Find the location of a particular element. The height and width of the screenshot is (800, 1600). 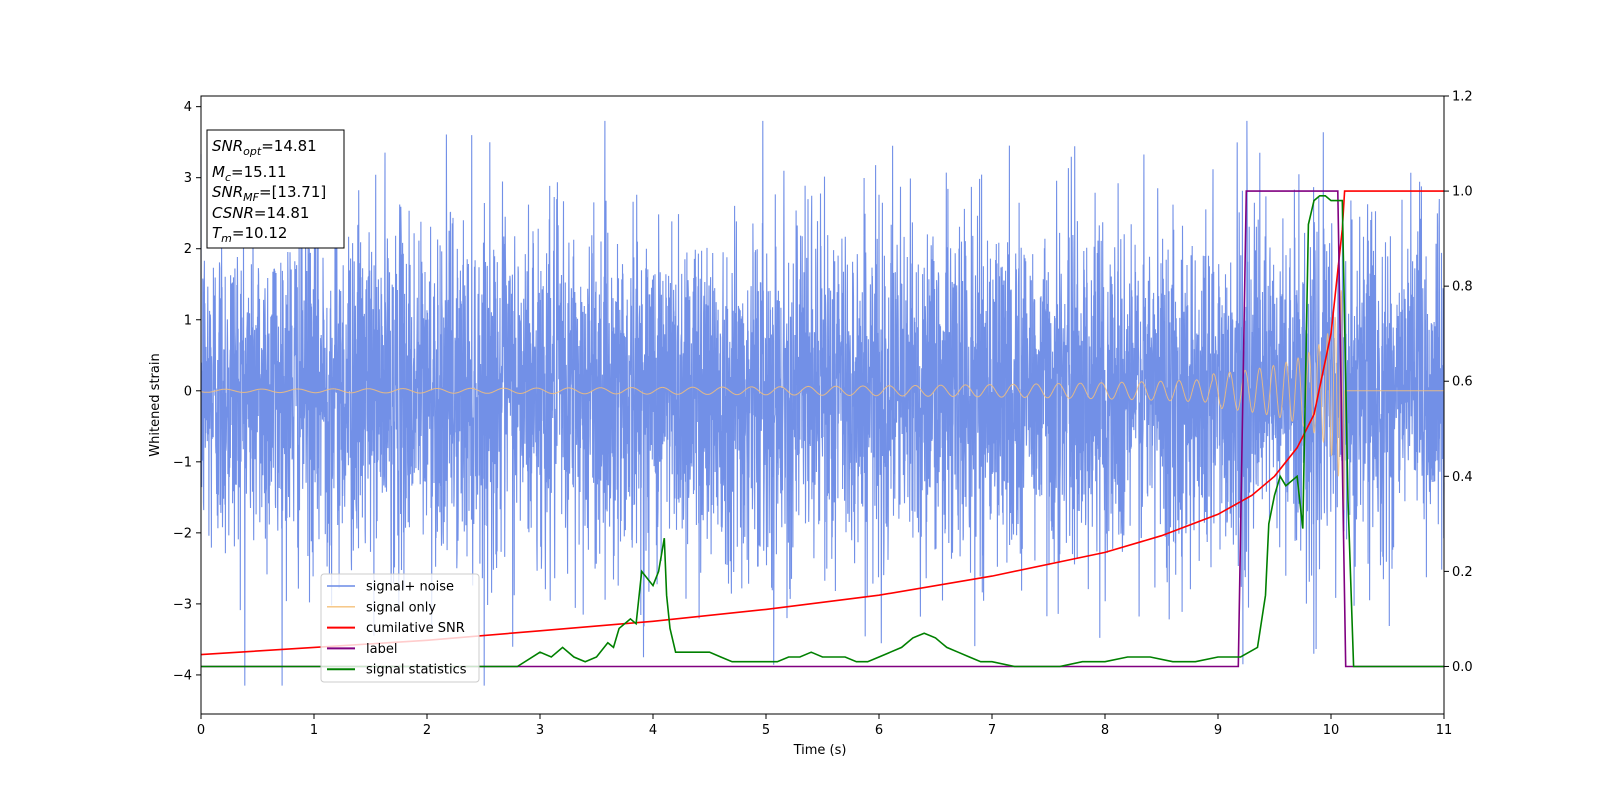

y-tick-label: −1 is located at coordinates (182, 462).